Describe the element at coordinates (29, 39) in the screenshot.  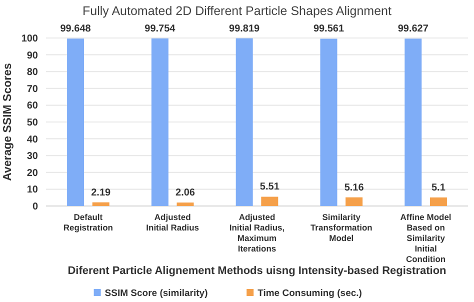
I see `y-tick-label: 100` at that location.